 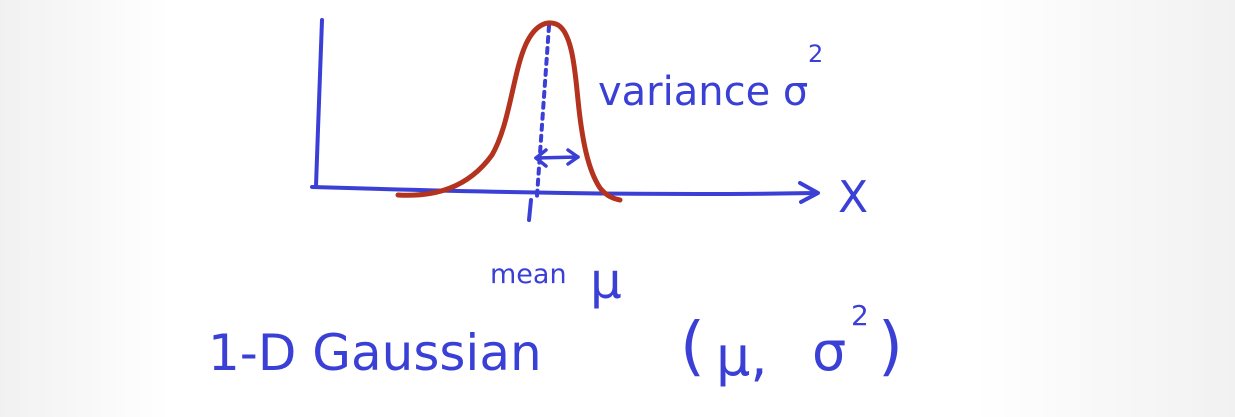 What do you see at coordinates (543, 111) in the screenshot?
I see `mean-dotted-line` at bounding box center [543, 111].